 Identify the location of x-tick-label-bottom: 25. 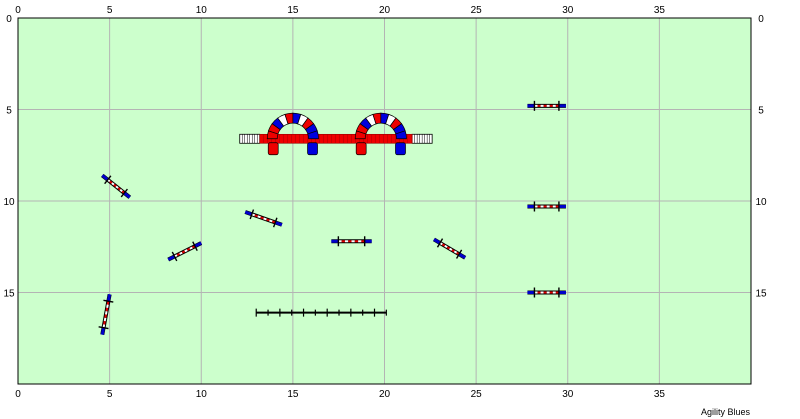
(477, 394).